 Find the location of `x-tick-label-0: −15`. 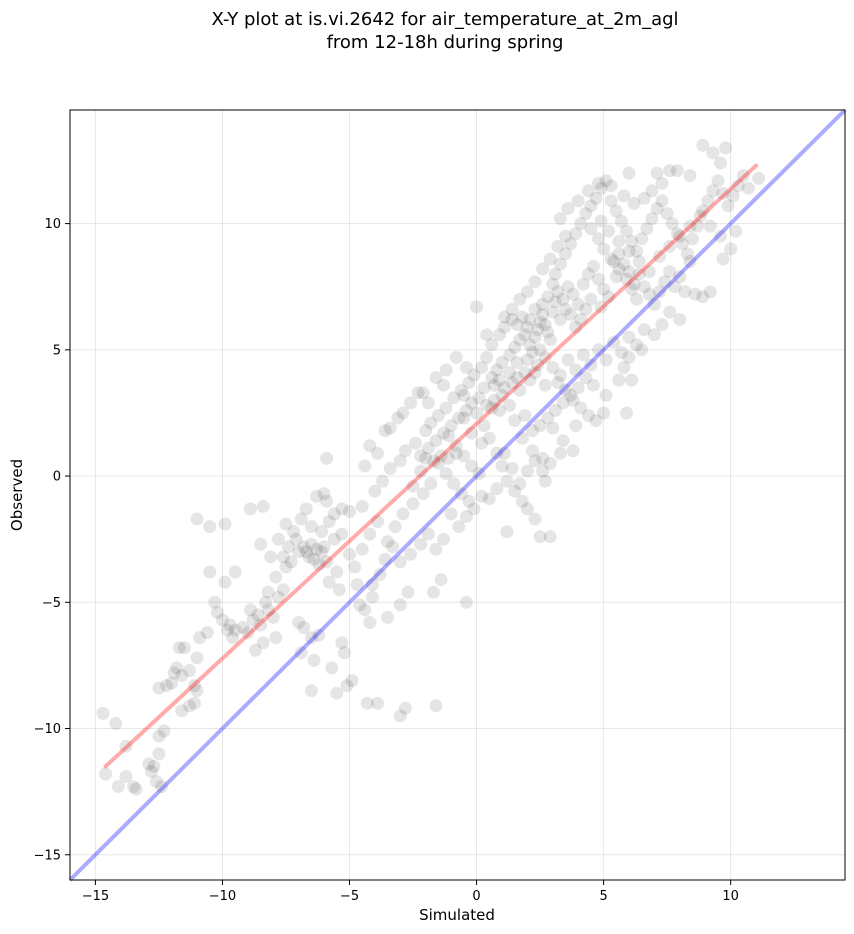

x-tick-label-0: −15 is located at coordinates (95, 896).